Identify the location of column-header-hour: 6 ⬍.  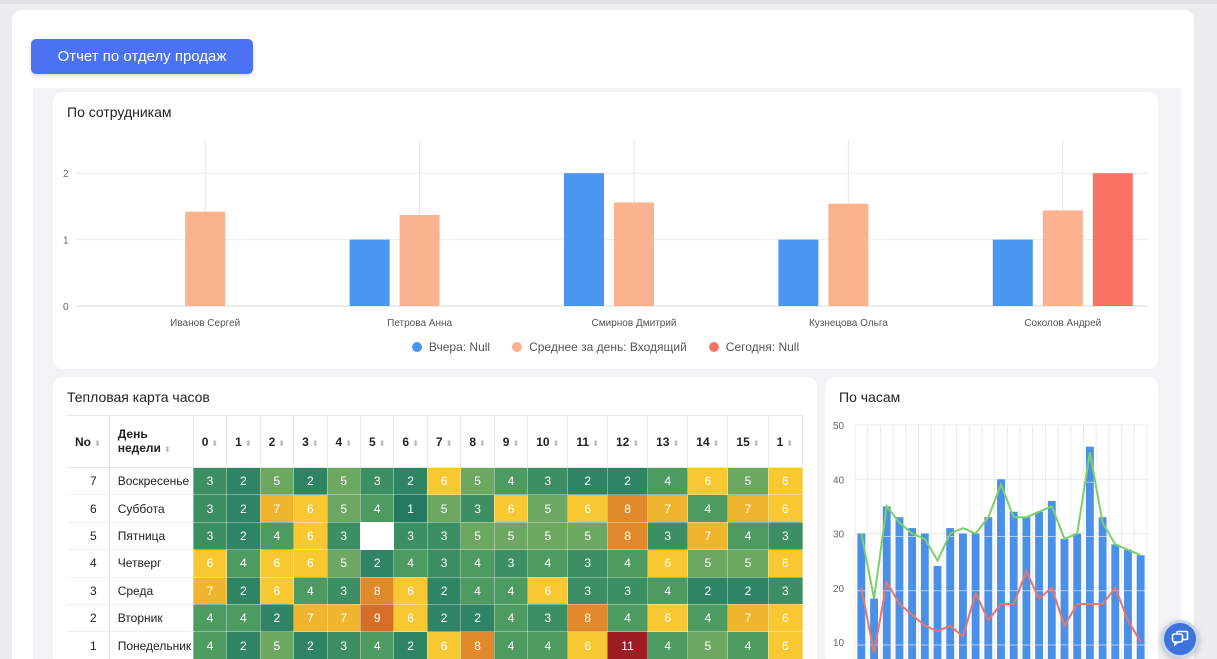
(410, 441).